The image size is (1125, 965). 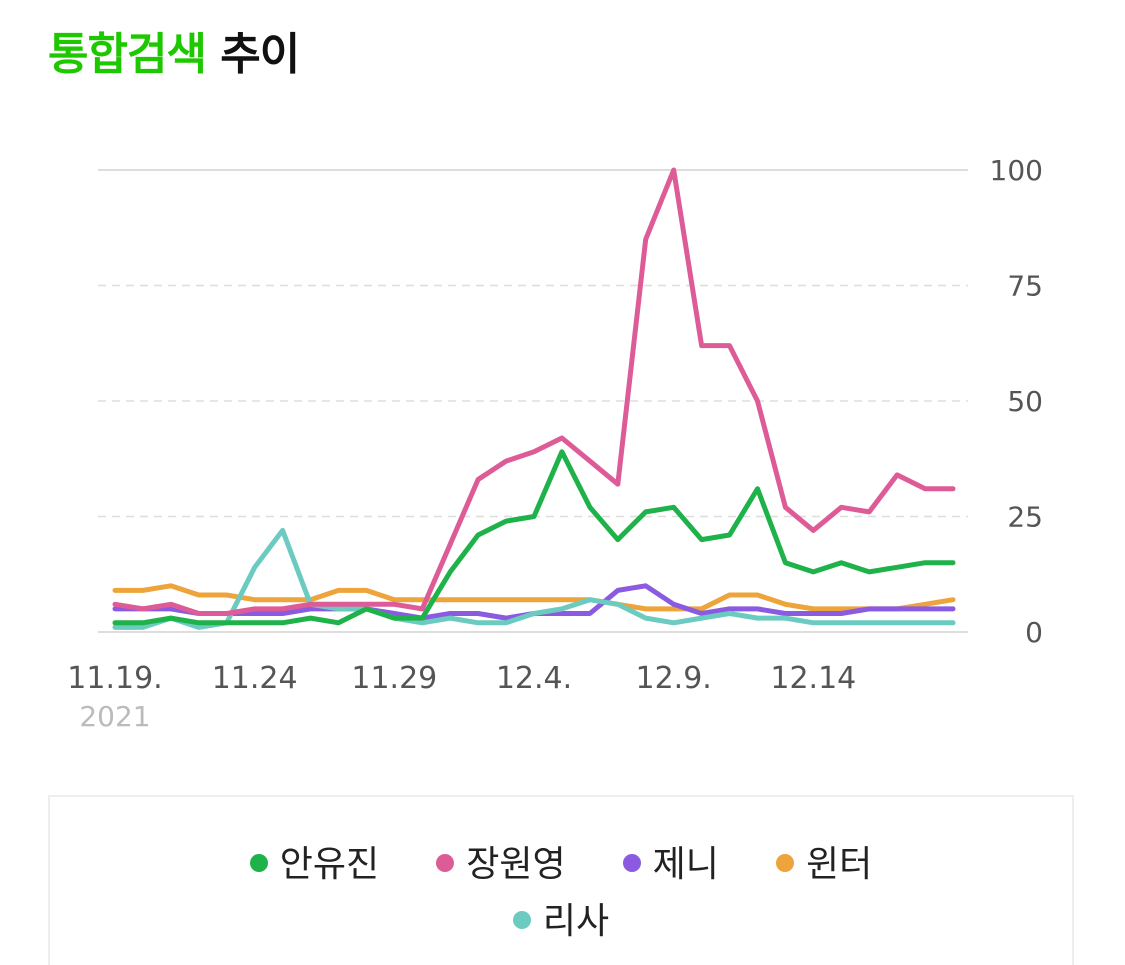 What do you see at coordinates (1034, 632) in the screenshot?
I see `y-tick-label: 0` at bounding box center [1034, 632].